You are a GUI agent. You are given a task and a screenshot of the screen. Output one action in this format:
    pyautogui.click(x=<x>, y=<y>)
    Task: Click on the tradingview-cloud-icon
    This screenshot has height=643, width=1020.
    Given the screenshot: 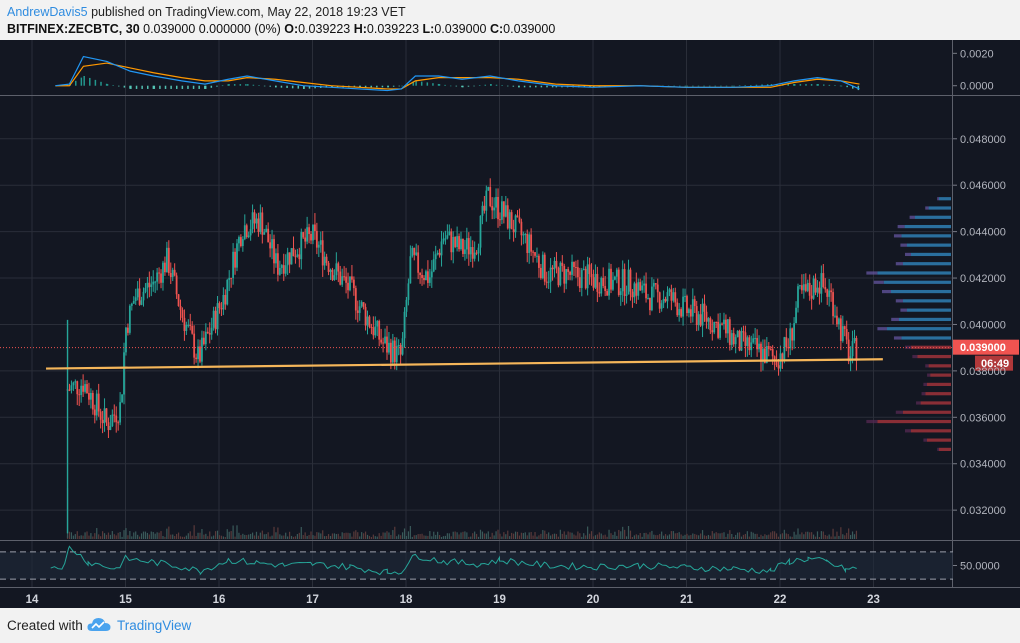 What is the action you would take?
    pyautogui.click(x=99, y=625)
    